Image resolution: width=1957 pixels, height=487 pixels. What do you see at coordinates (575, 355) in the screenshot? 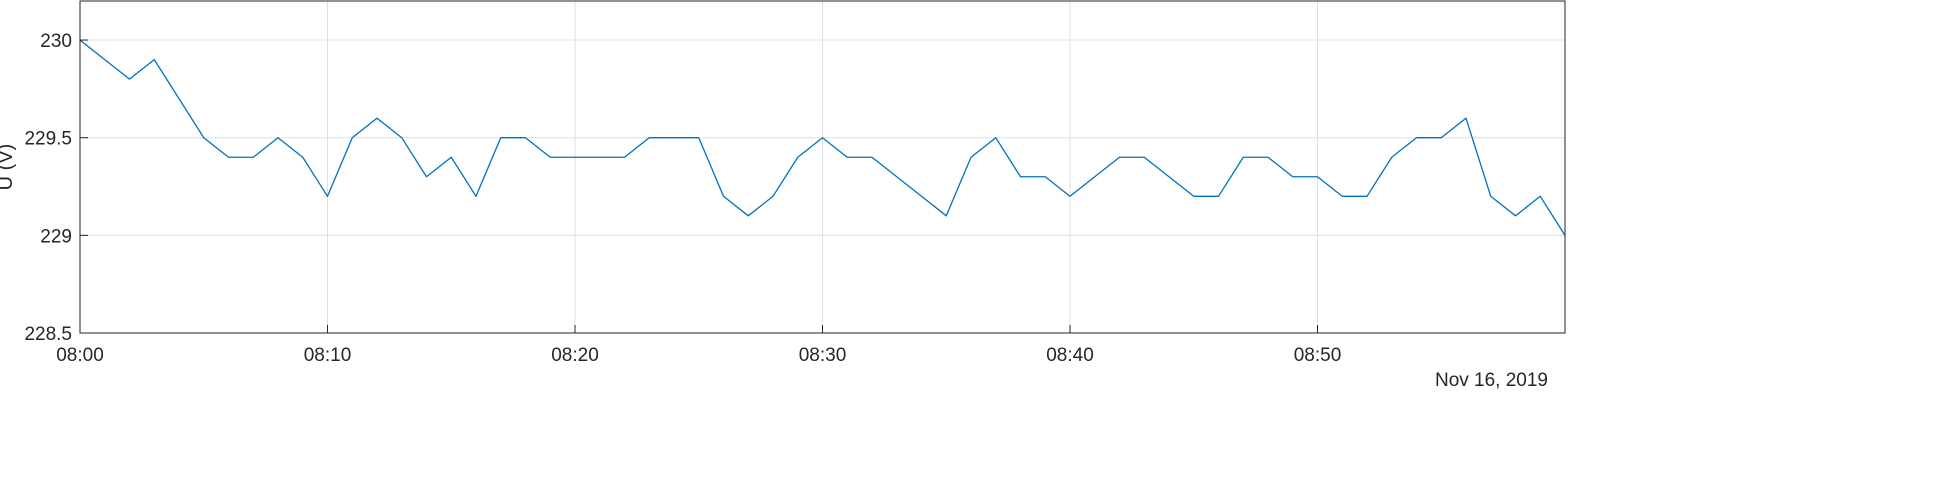
I see `x-tick-label-08-20: 08:20` at bounding box center [575, 355].